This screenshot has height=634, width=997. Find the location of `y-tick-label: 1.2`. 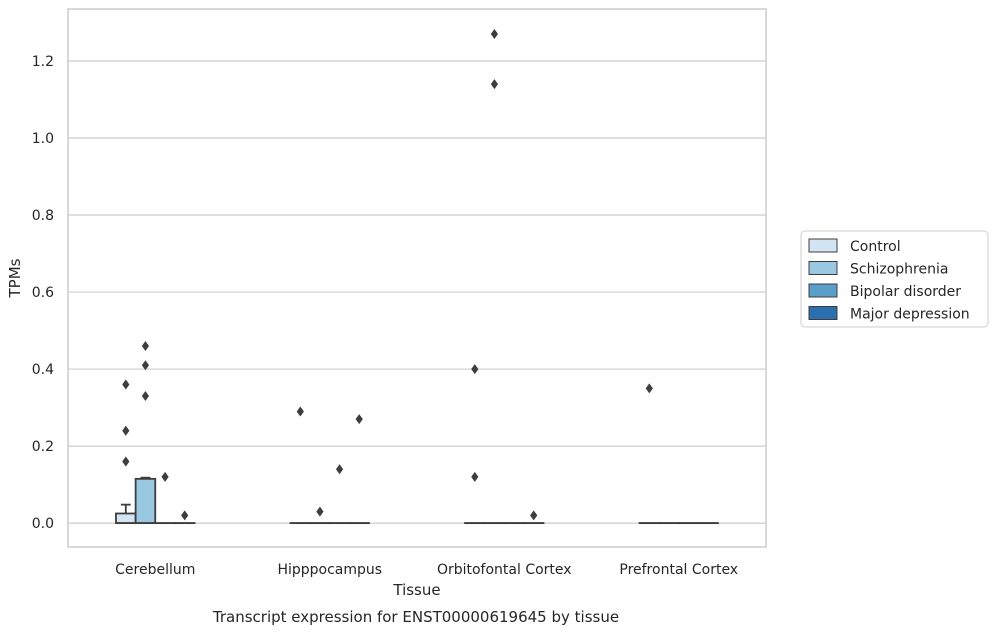

y-tick-label: 1.2 is located at coordinates (43, 62).